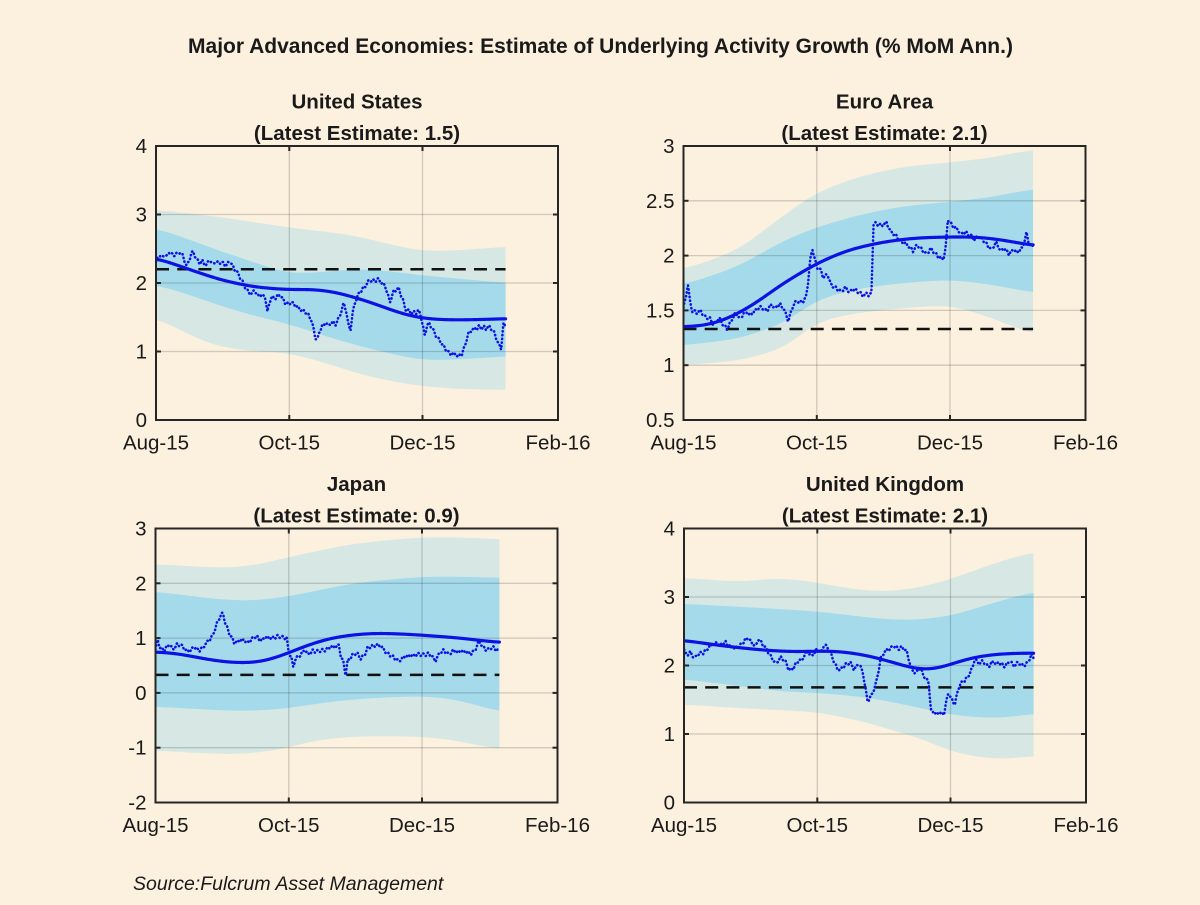  Describe the element at coordinates (885, 102) in the screenshot. I see `svg-text: Euro Area` at that location.